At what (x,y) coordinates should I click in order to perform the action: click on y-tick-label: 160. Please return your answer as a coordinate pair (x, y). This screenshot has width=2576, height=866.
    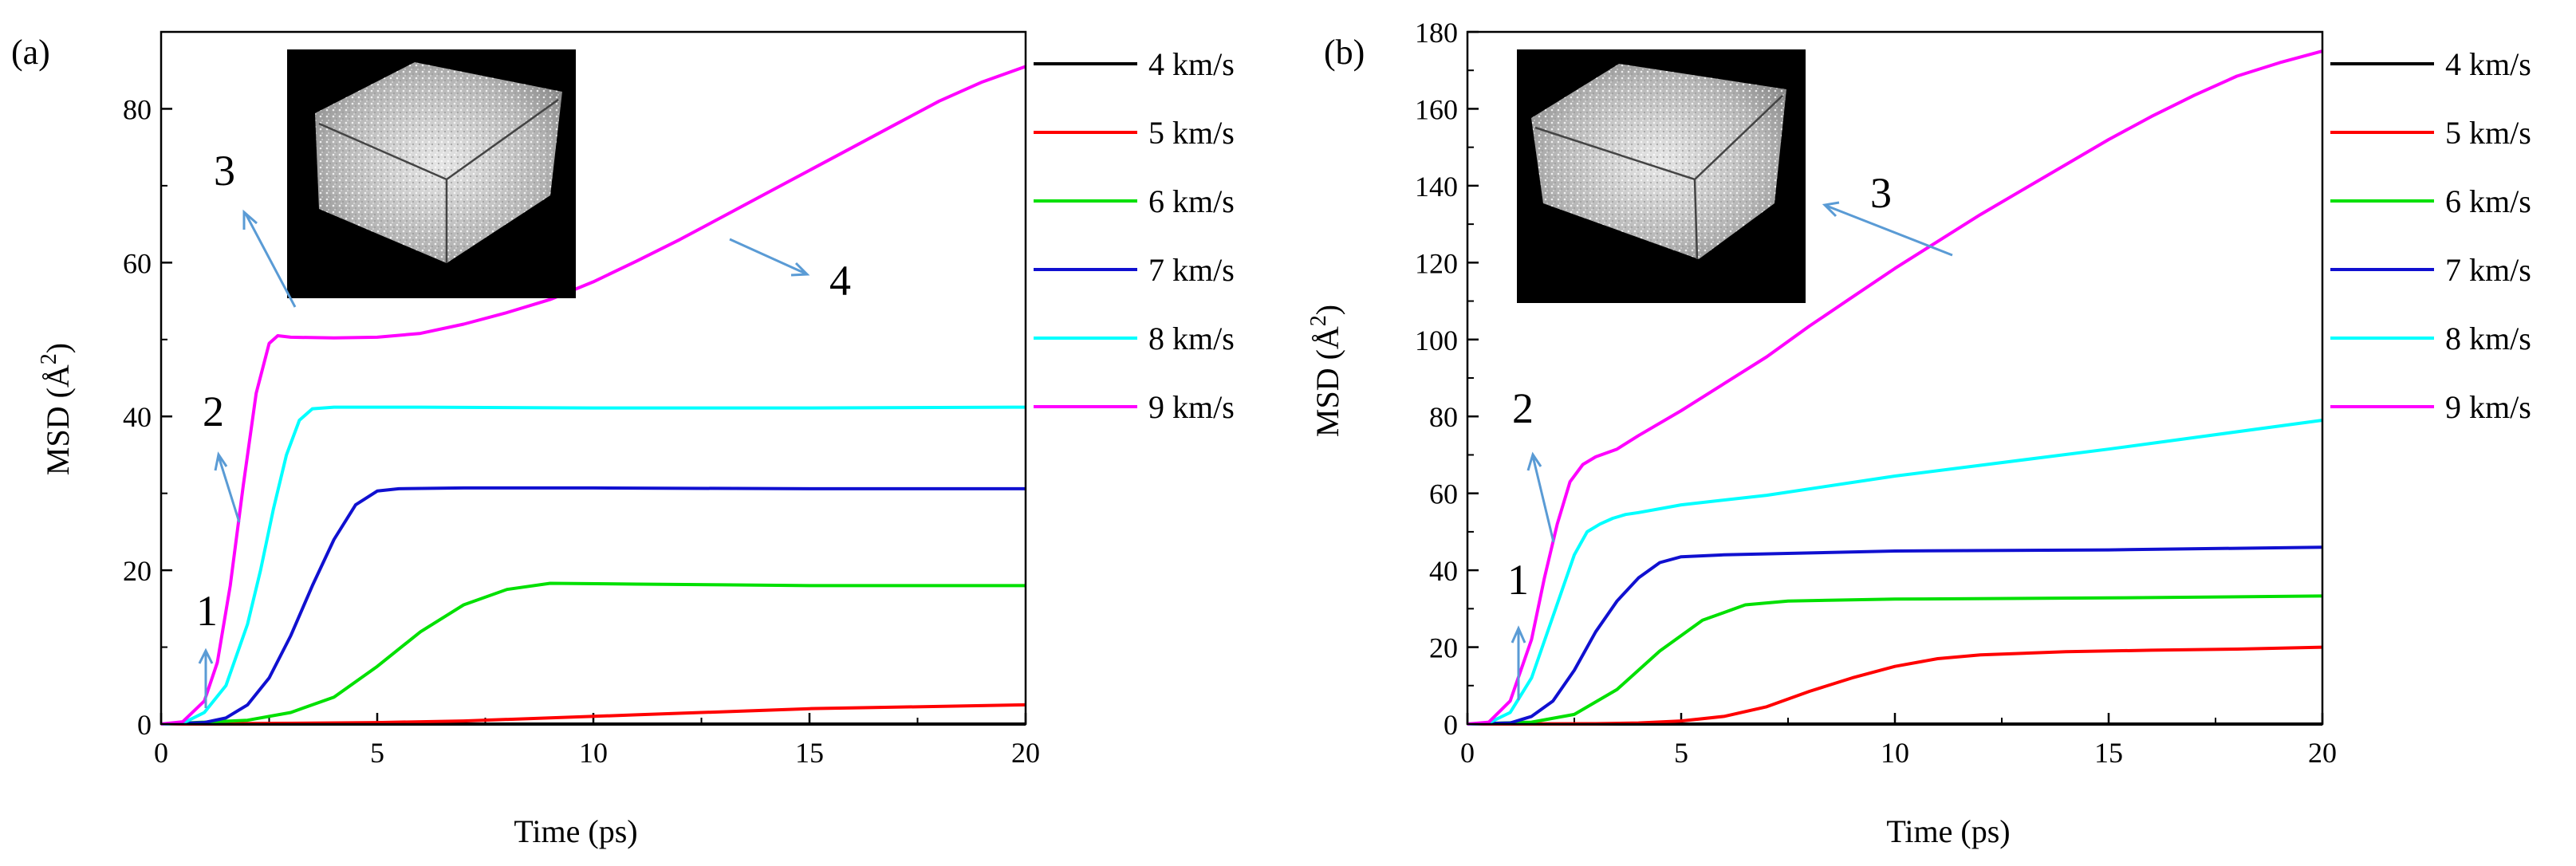
    Looking at the image, I should click on (1436, 109).